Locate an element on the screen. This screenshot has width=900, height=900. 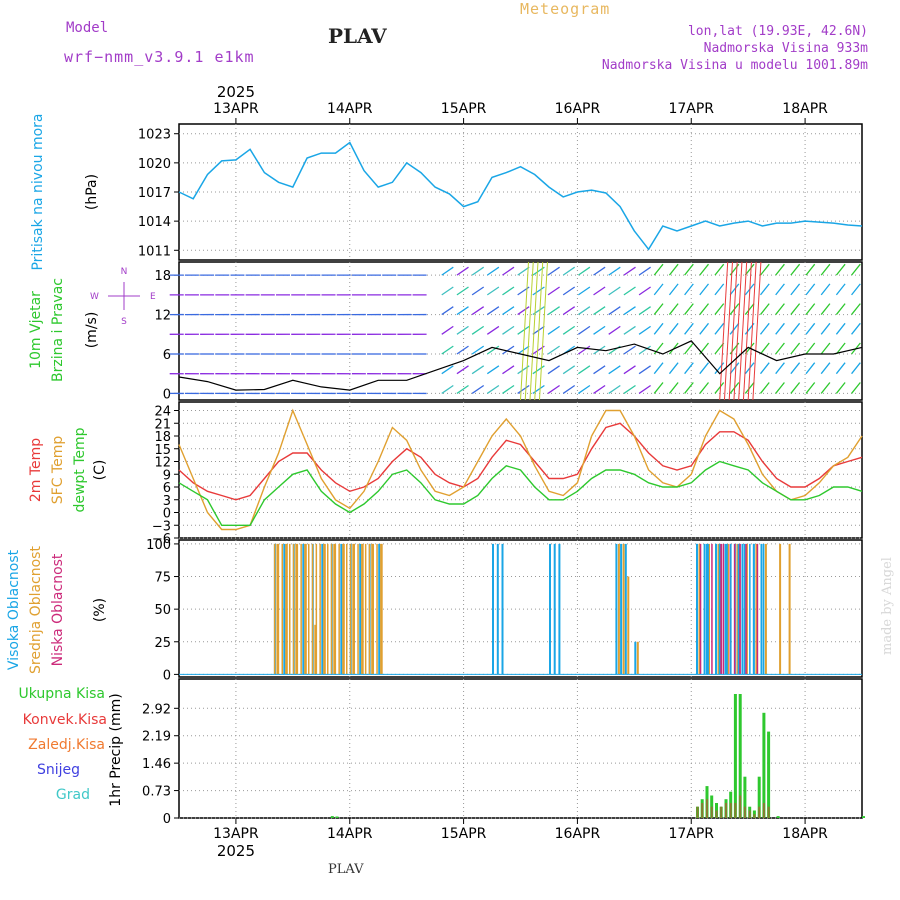
wind-tick-label: 6 is located at coordinates (167, 355).